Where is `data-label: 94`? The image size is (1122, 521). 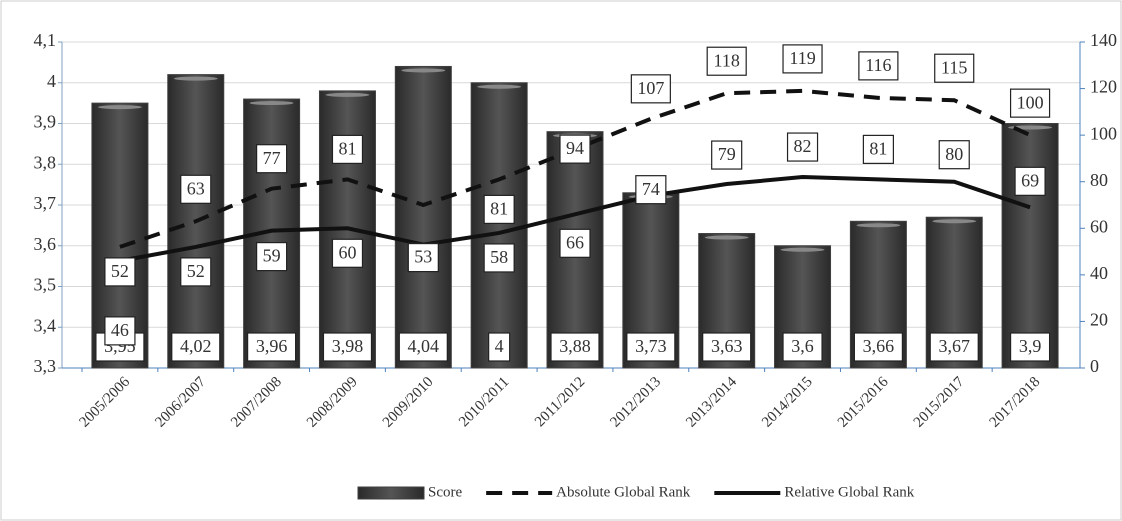
data-label: 94 is located at coordinates (575, 148).